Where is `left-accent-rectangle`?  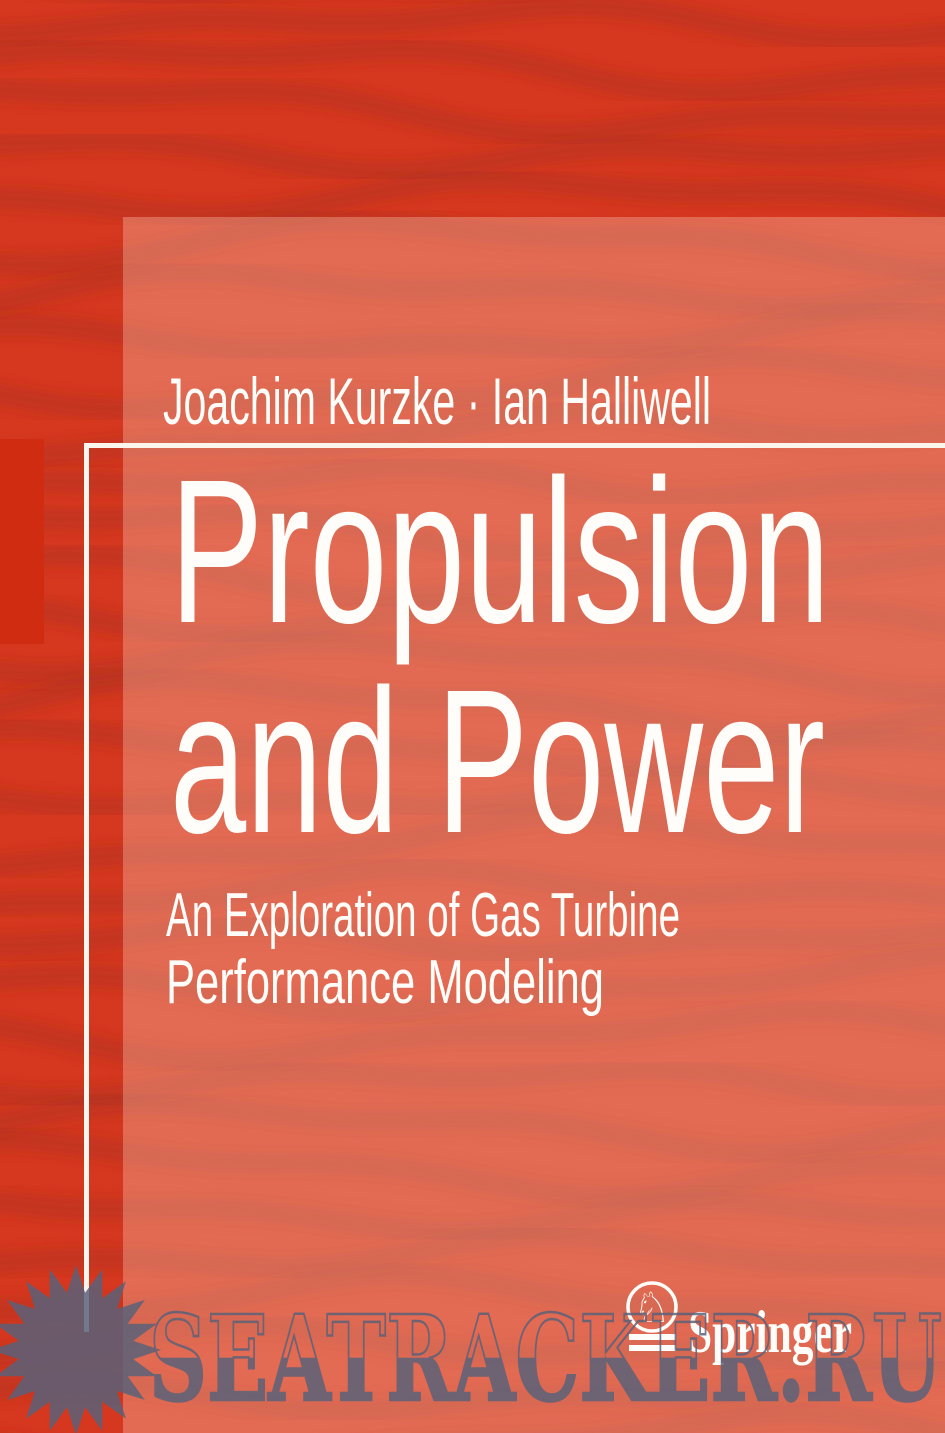
left-accent-rectangle is located at coordinates (22, 541).